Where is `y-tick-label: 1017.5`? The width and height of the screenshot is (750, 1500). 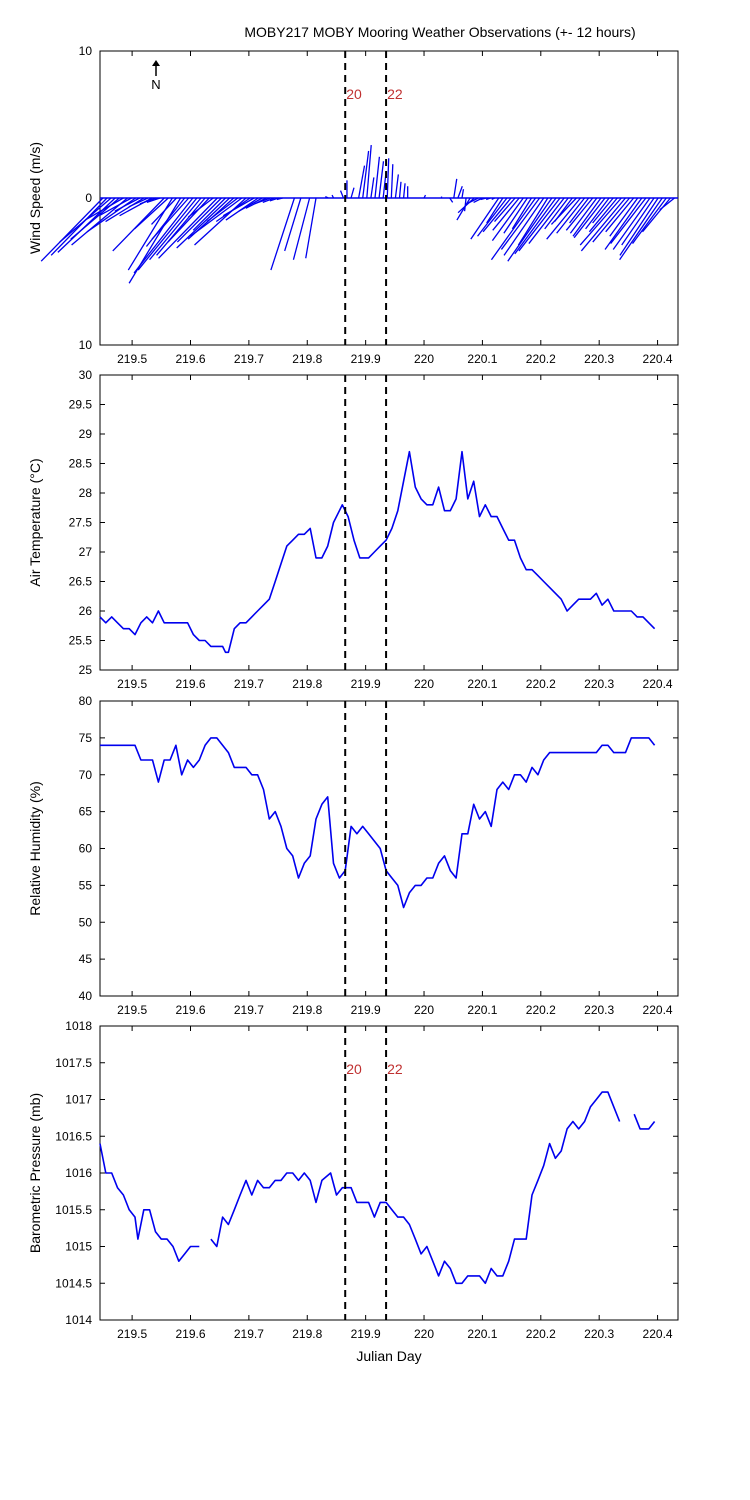 y-tick-label: 1017.5 is located at coordinates (73, 1063).